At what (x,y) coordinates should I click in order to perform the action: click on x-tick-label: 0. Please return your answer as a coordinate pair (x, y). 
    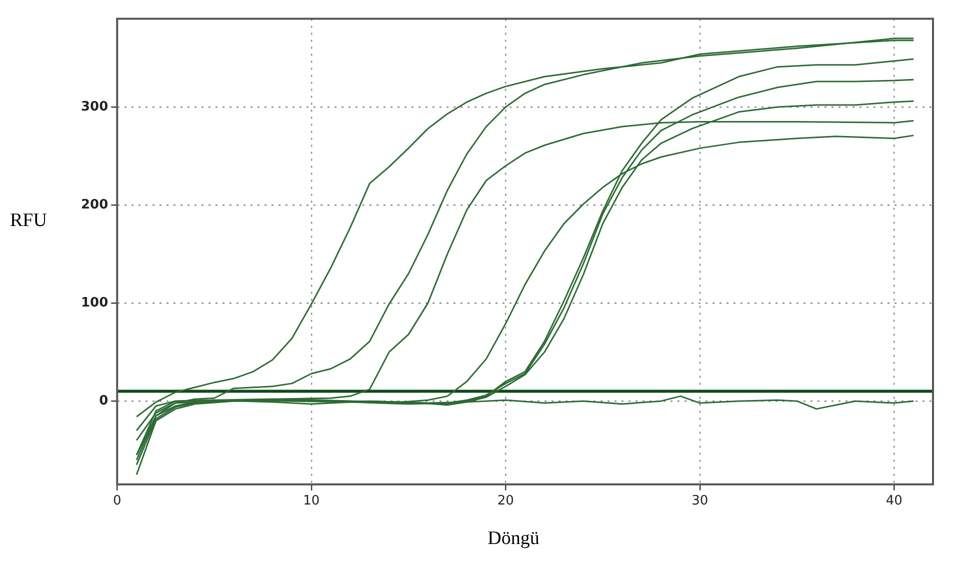
    Looking at the image, I should click on (117, 501).